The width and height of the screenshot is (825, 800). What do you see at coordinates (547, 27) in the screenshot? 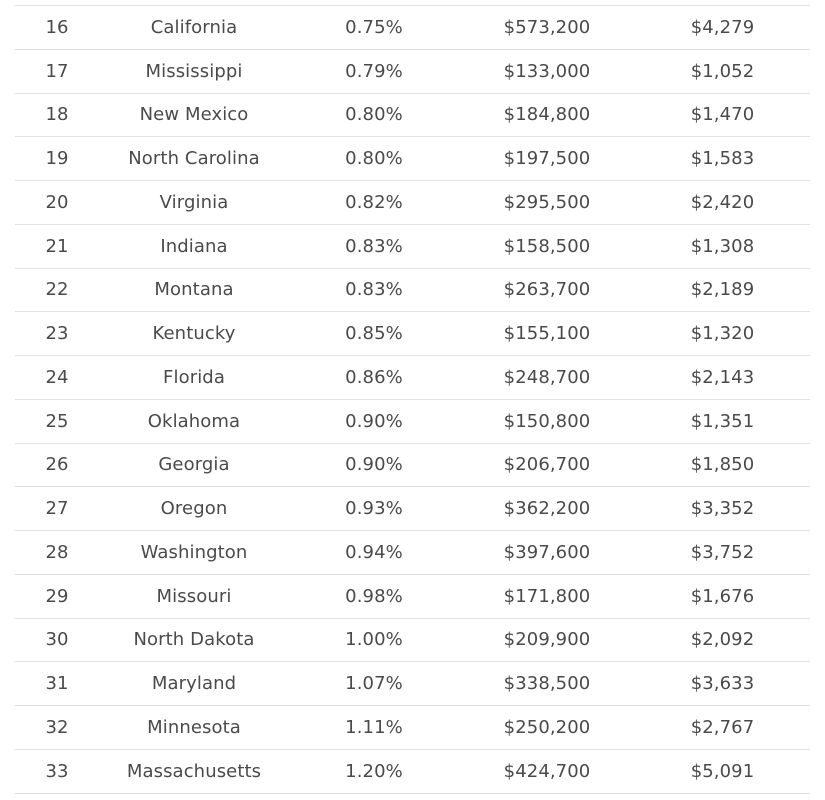
I see `home-value-cell: $573,200` at bounding box center [547, 27].